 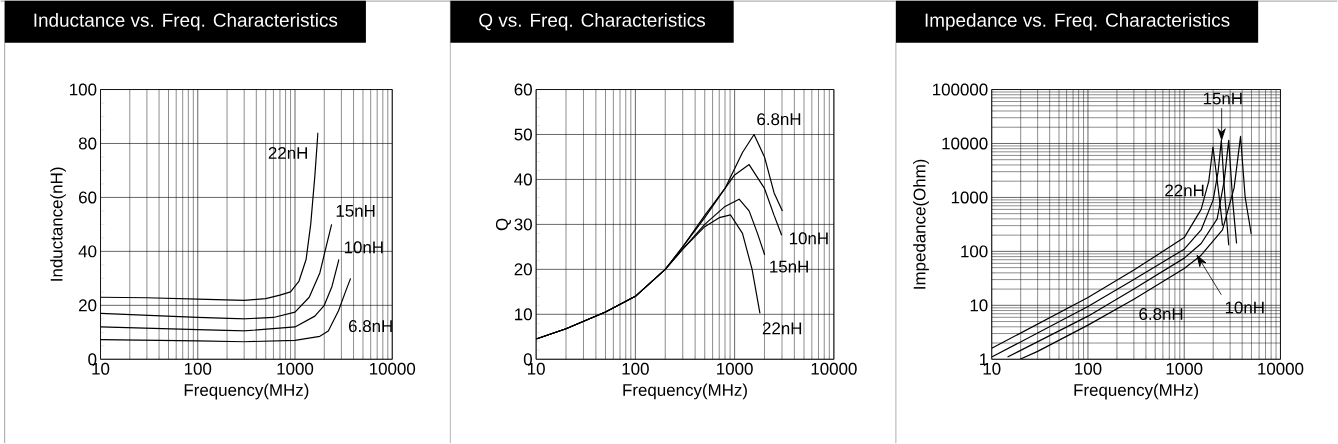 What do you see at coordinates (965, 143) in the screenshot?
I see `y-tick-label: 10000` at bounding box center [965, 143].